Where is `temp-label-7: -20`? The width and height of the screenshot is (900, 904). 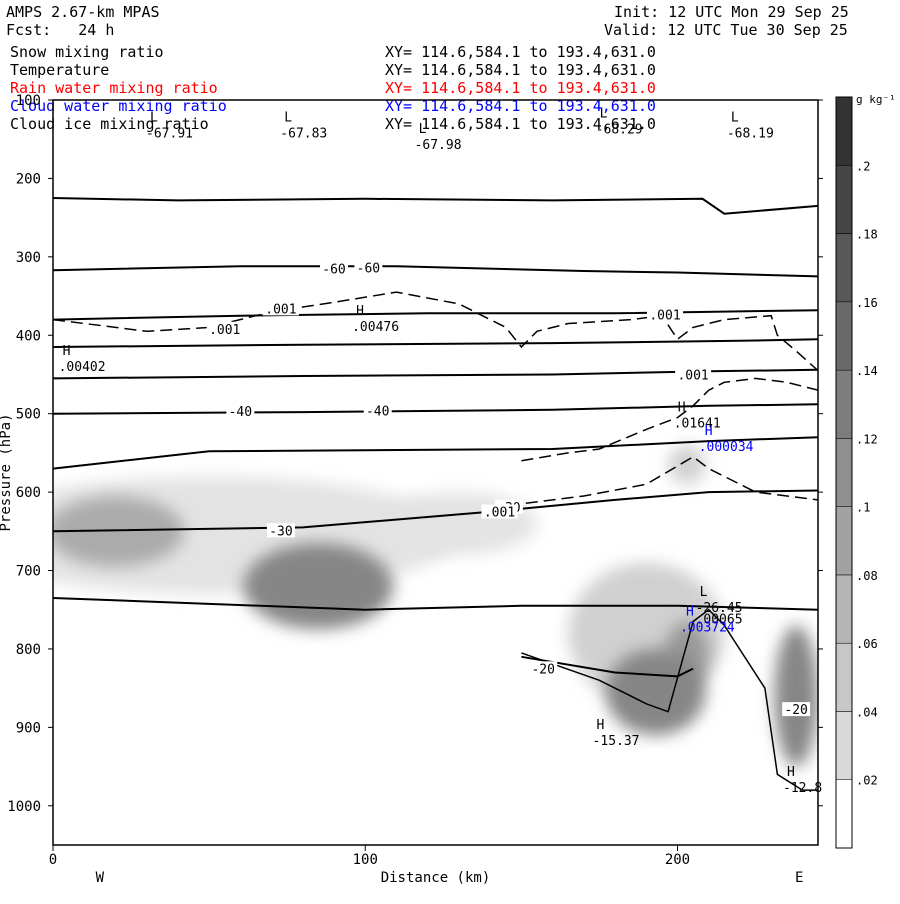 temp-label-7: -20 is located at coordinates (795, 710).